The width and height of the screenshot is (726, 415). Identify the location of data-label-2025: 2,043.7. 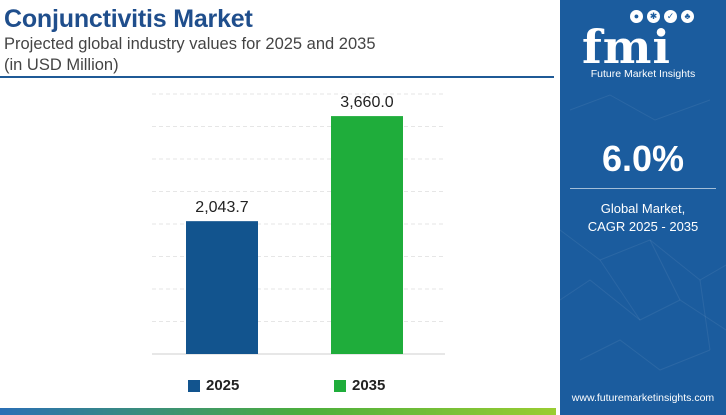
(221, 207).